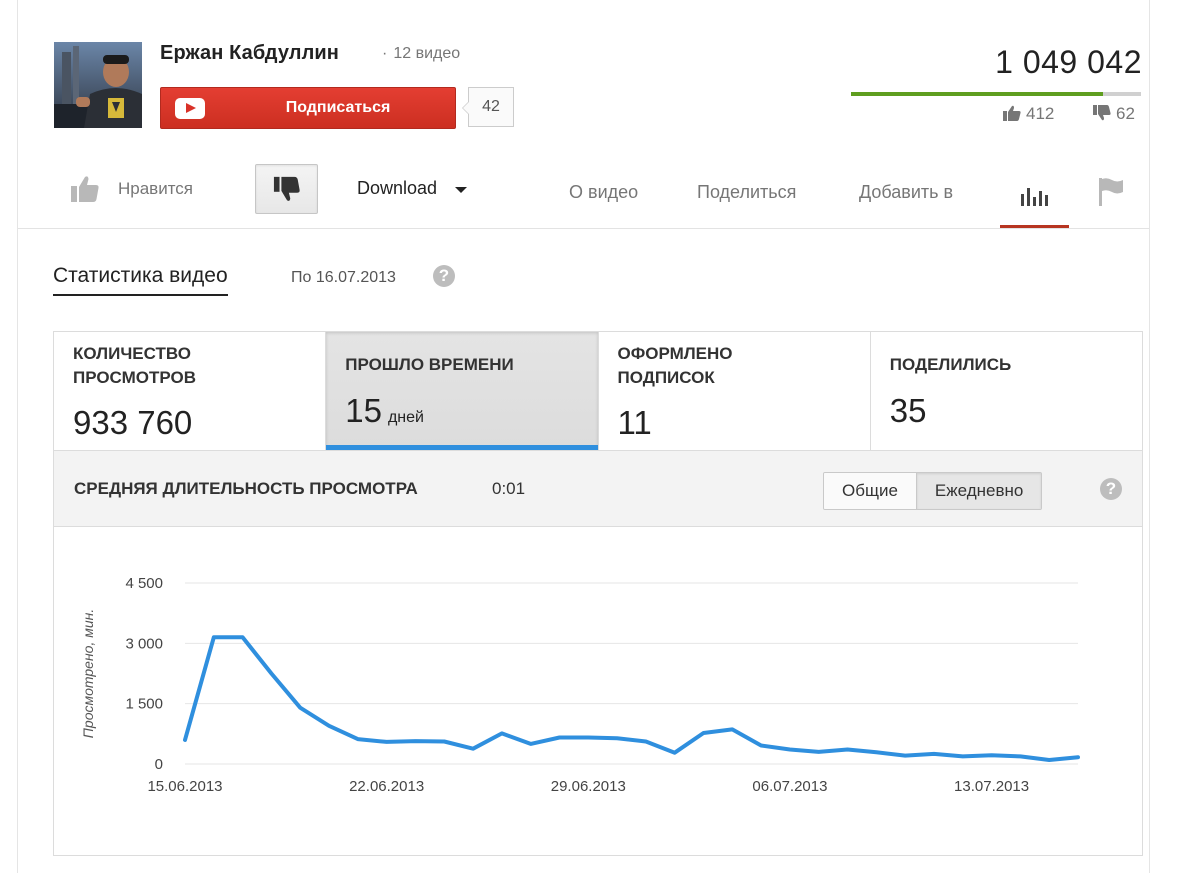 The height and width of the screenshot is (873, 1200). What do you see at coordinates (159, 764) in the screenshot?
I see `y-tick-label: 0` at bounding box center [159, 764].